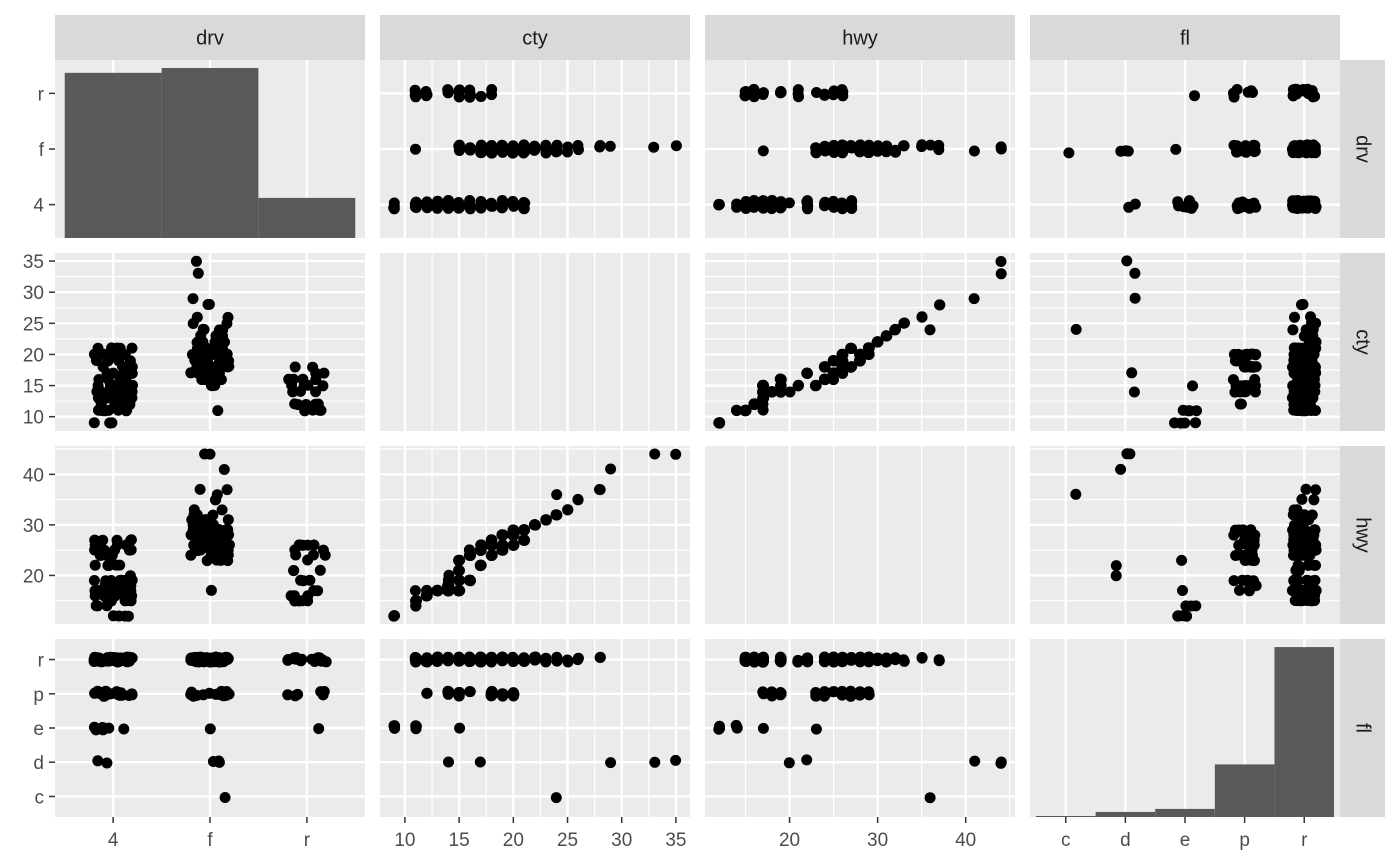 The height and width of the screenshot is (866, 1400). I want to click on strip-top-drv, so click(210, 37).